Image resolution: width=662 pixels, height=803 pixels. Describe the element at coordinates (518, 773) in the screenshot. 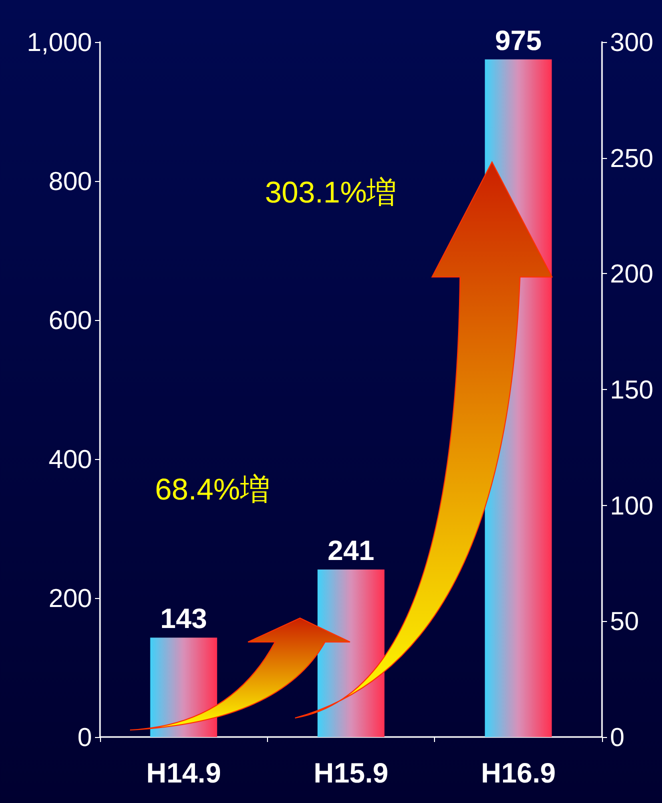

I see `x-tick-label: H16.9` at that location.